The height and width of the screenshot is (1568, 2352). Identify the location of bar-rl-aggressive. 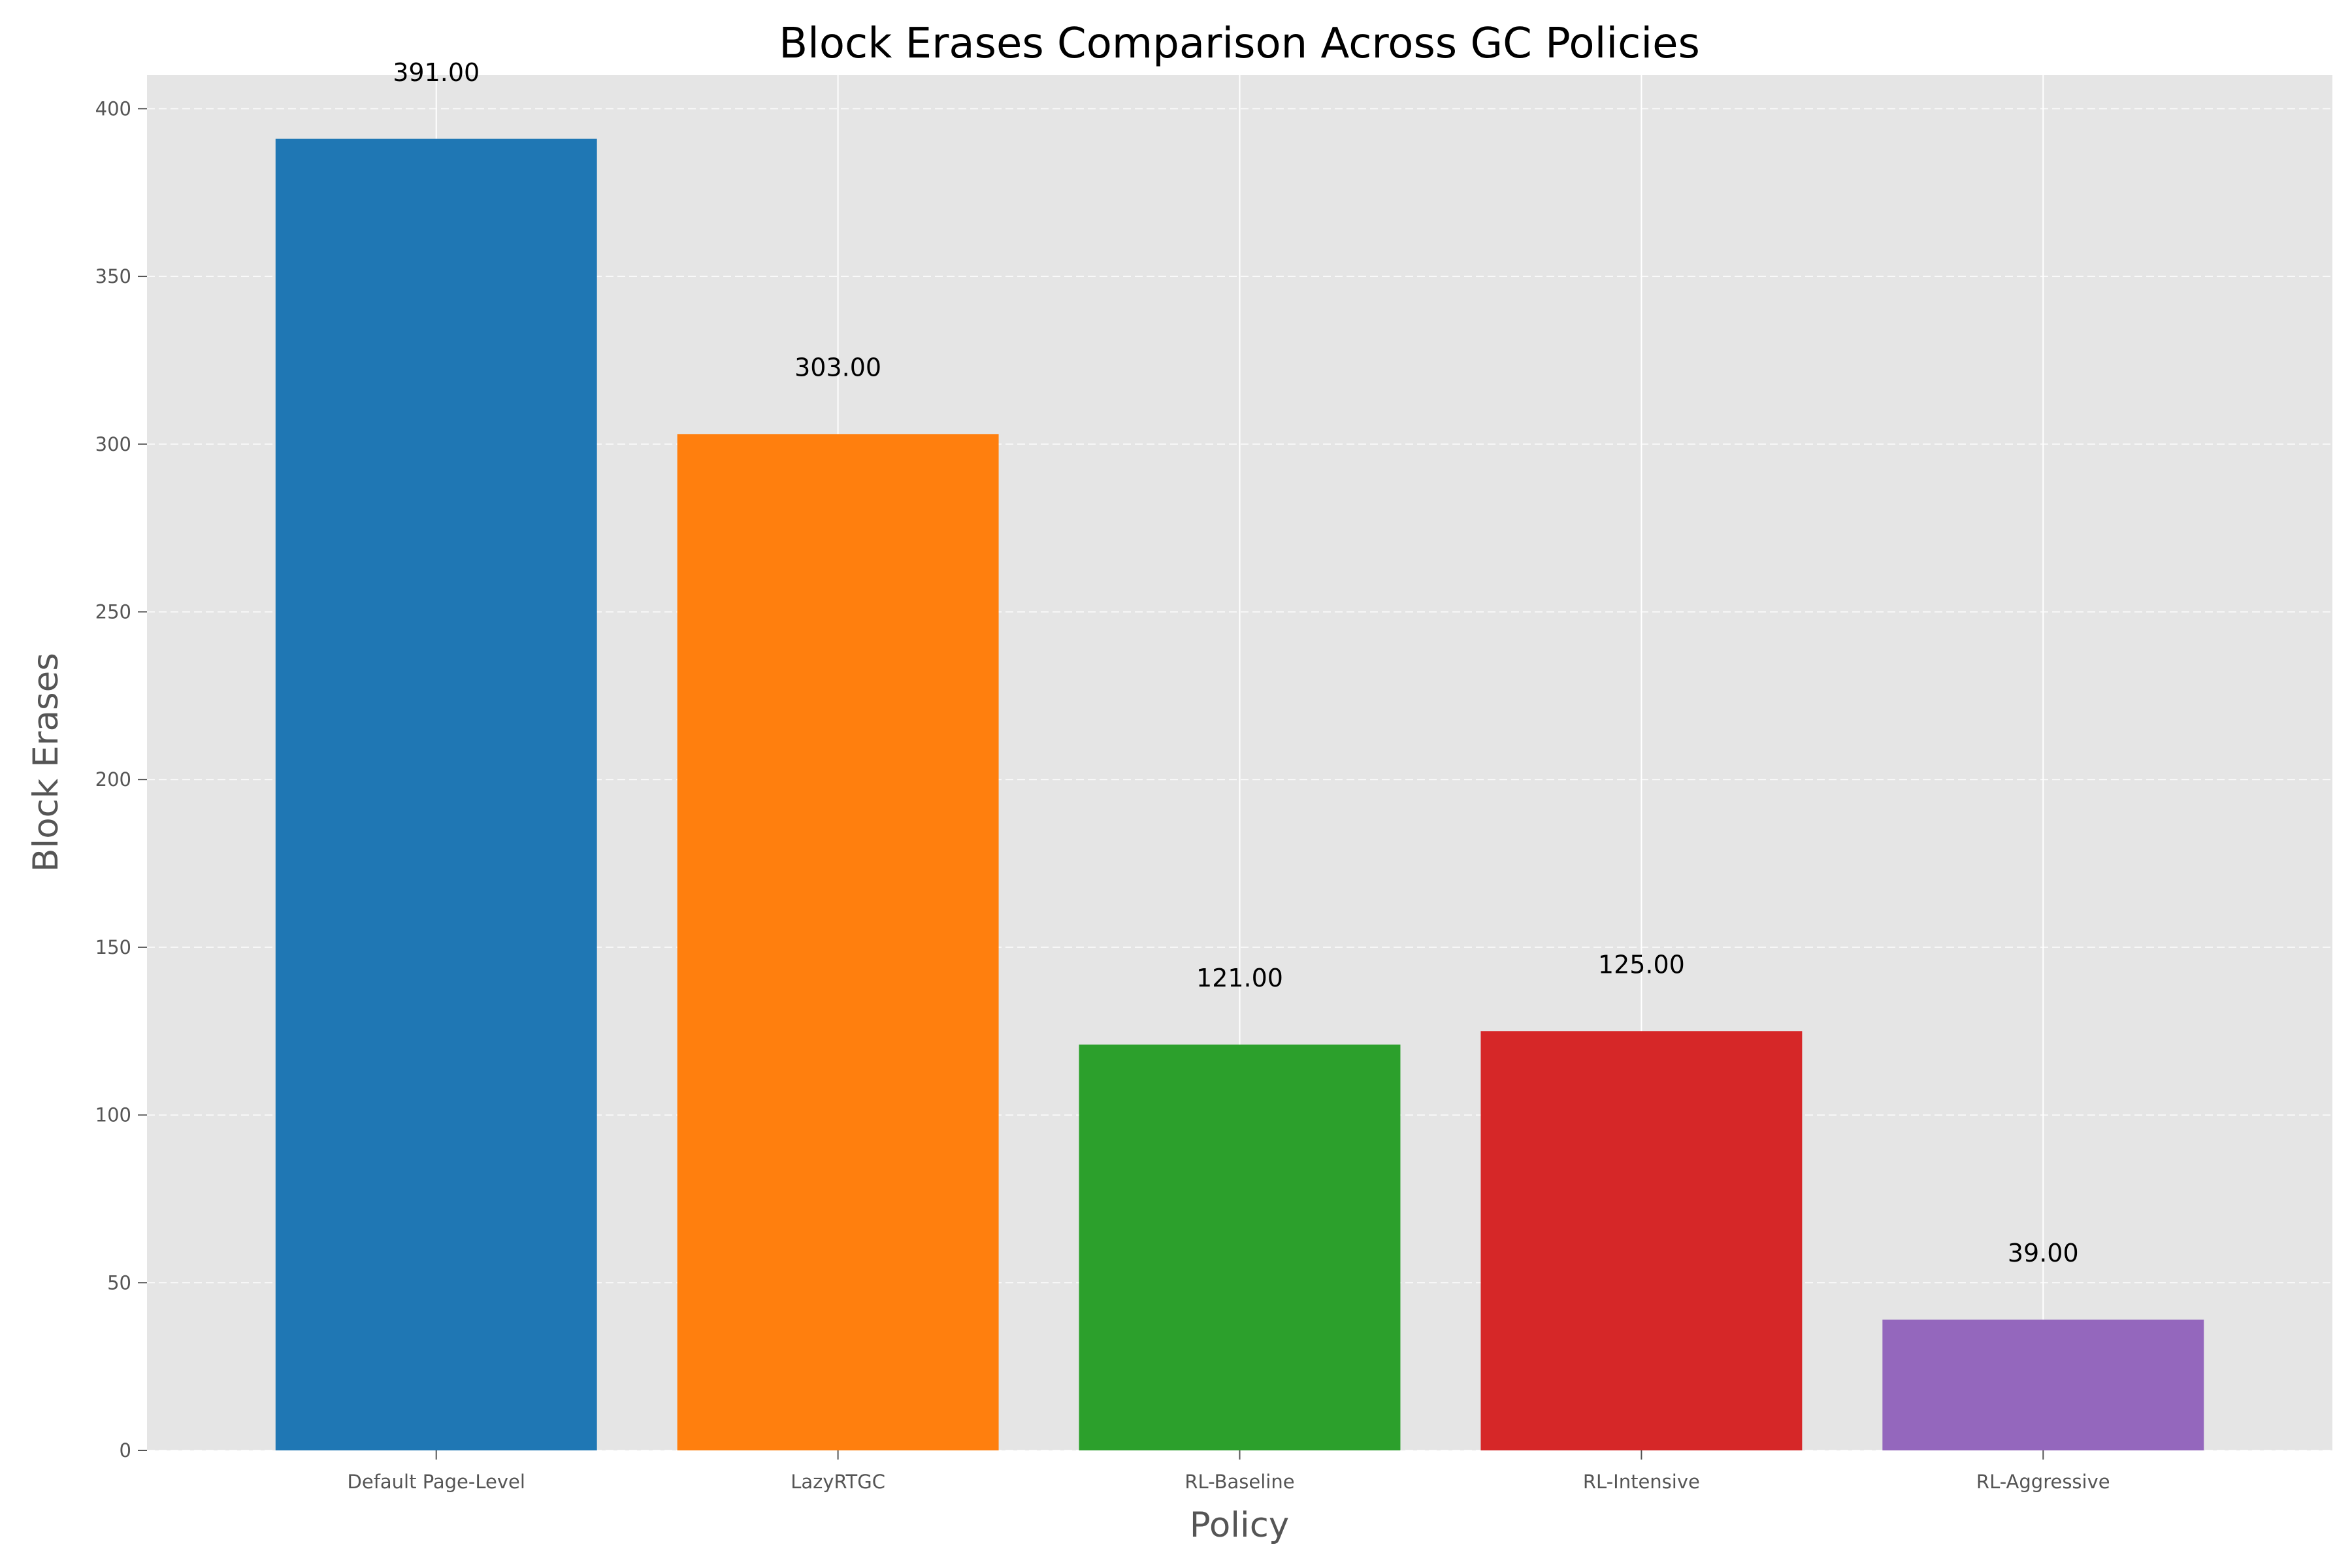
(2043, 1384).